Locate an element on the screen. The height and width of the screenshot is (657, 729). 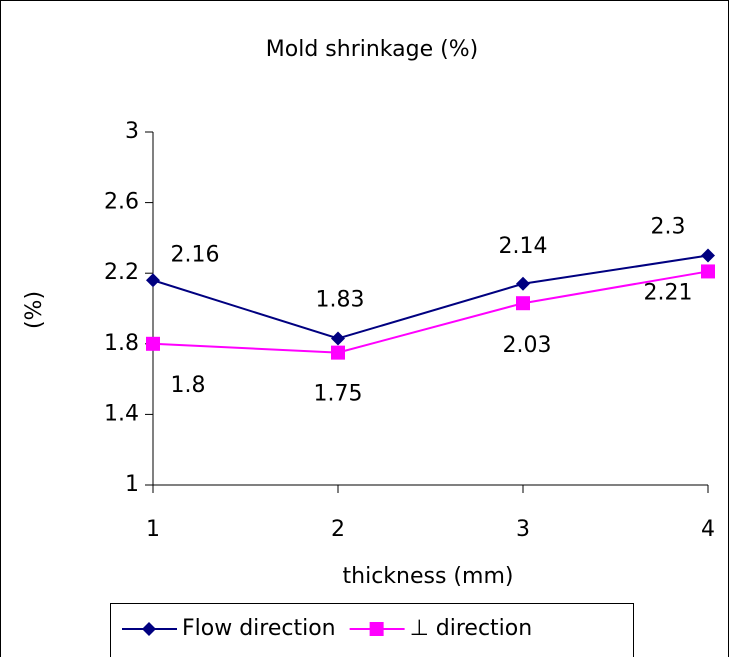
x-tick-label: 4 is located at coordinates (708, 529).